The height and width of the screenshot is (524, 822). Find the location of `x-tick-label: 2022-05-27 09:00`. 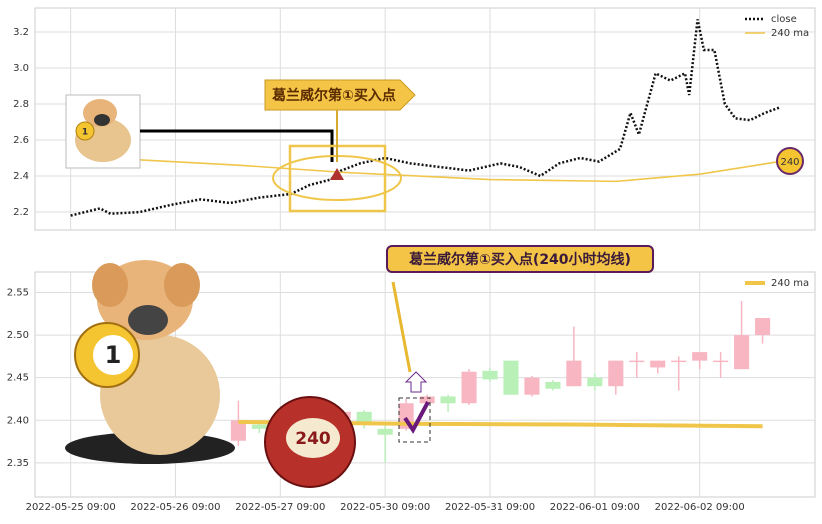

x-tick-label: 2022-05-27 09:00 is located at coordinates (280, 507).